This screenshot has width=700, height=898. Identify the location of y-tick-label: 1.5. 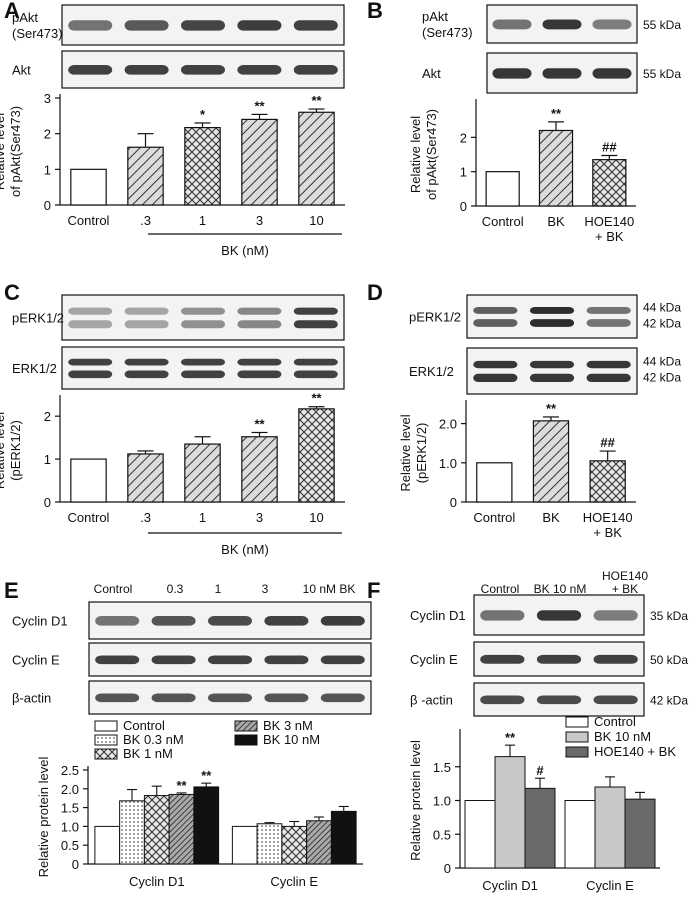
(70, 808).